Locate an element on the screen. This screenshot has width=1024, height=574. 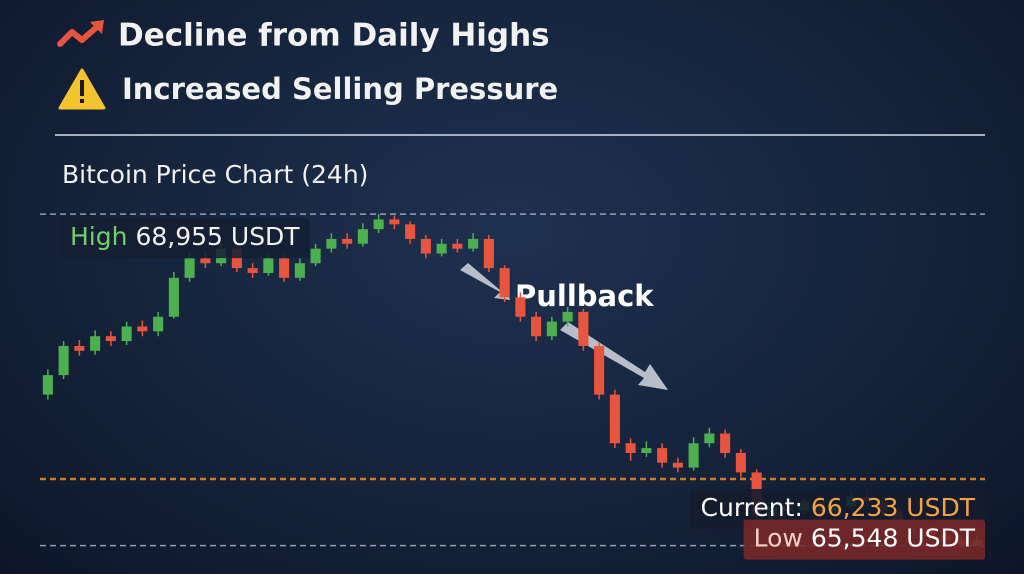
annotation-value: 66,233 USDT is located at coordinates (893, 507).